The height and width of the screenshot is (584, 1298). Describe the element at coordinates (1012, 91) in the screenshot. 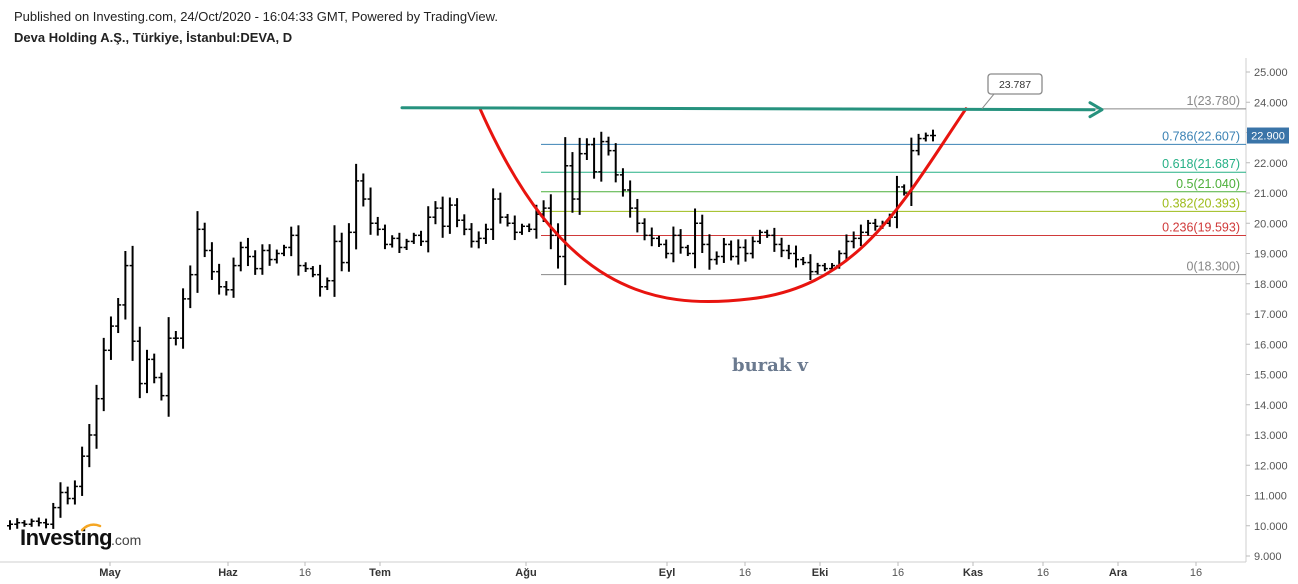

I see `price-callout: 23.787` at that location.